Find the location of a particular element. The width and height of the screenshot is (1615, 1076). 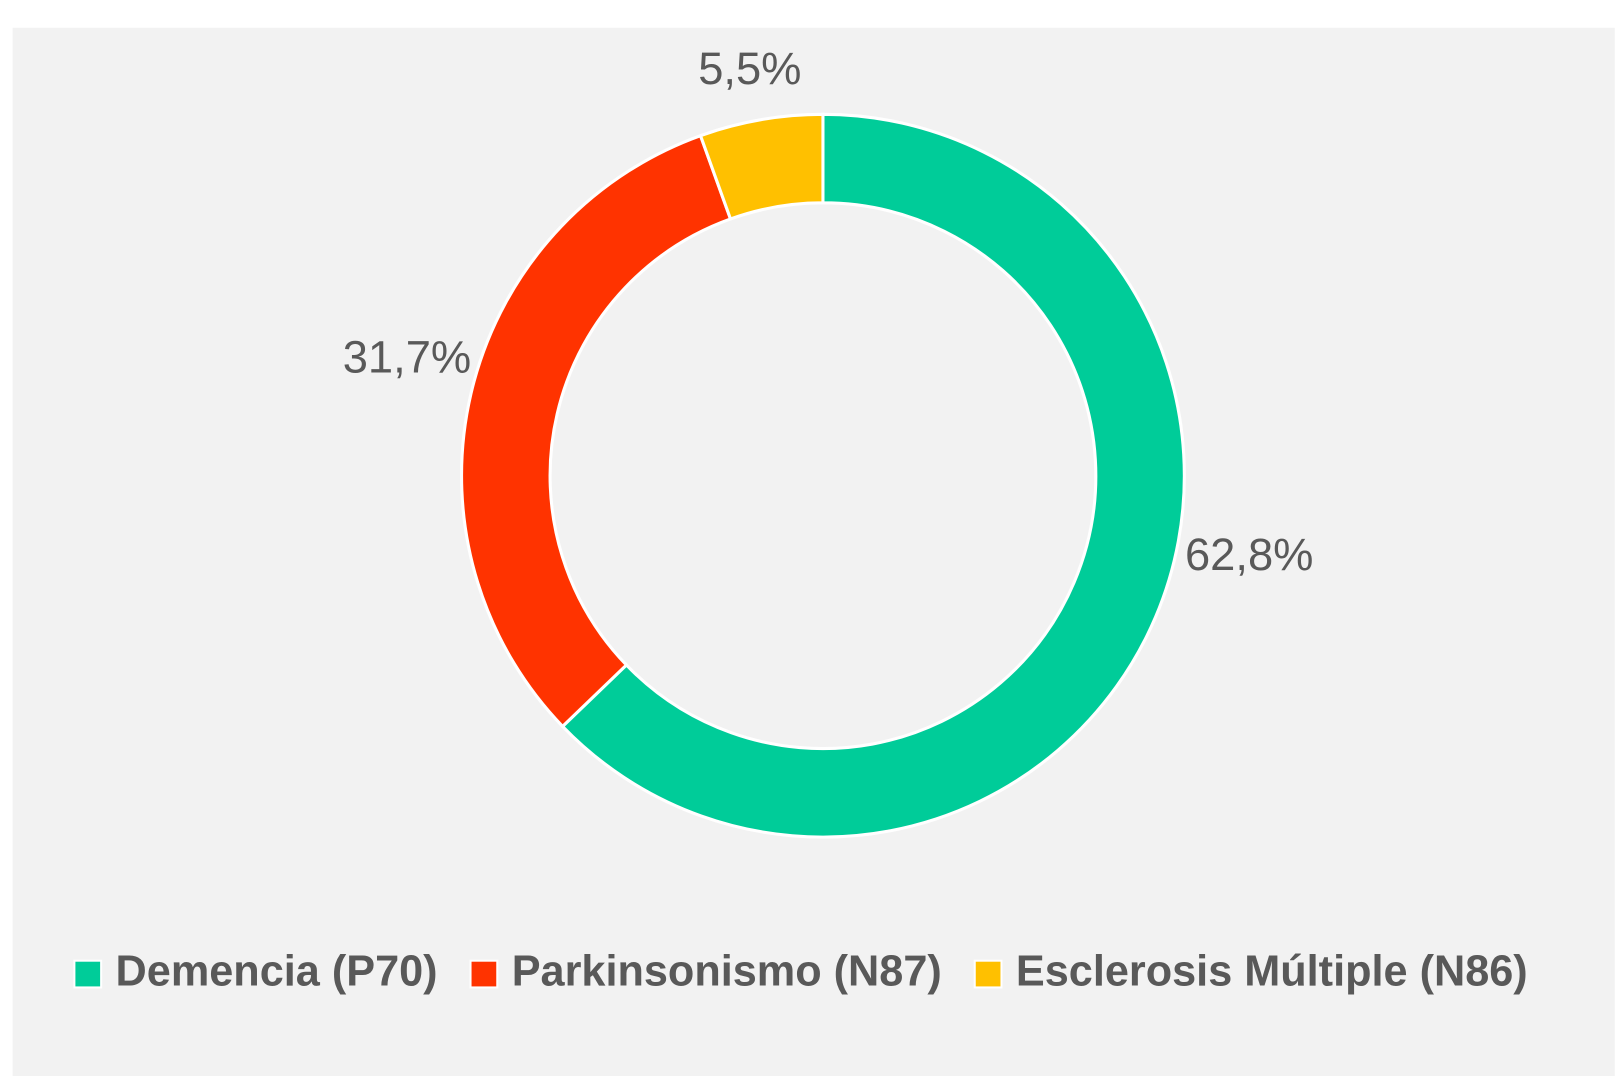

data-label: 31,7% is located at coordinates (407, 356).